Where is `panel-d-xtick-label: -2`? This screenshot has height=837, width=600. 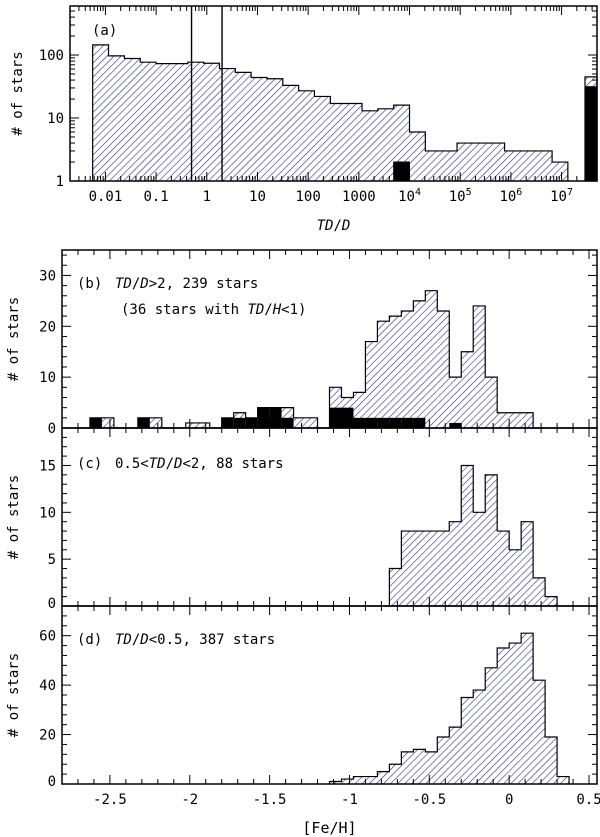
panel-d-xtick-label: -2 is located at coordinates (189, 800).